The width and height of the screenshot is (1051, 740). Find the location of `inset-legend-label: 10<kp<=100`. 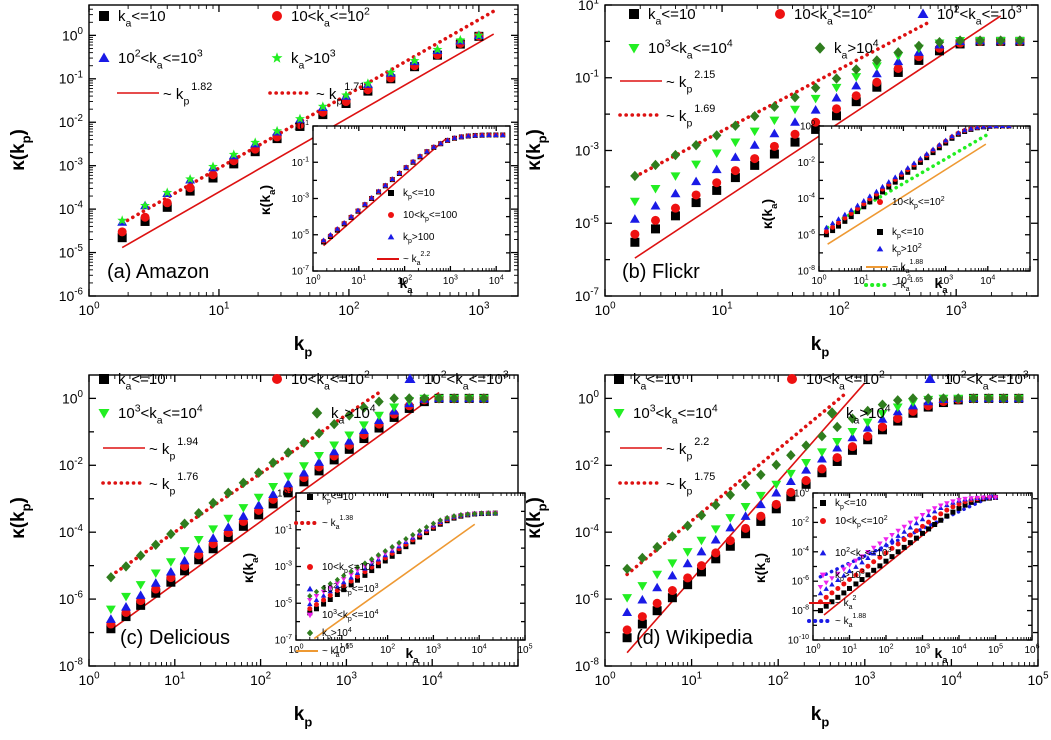

inset-legend-label: 10<kp<=100 is located at coordinates (430, 216).